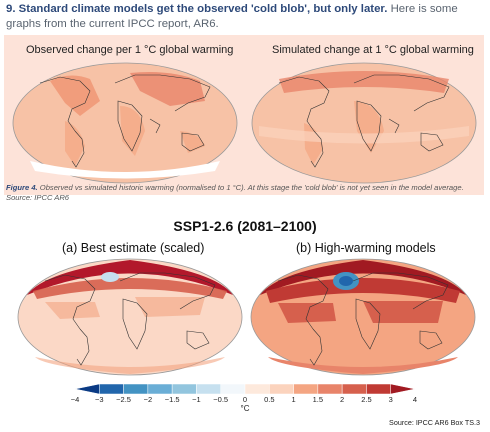  Describe the element at coordinates (123, 399) in the screenshot. I see `colorbar-tick-label: −2.5` at that location.